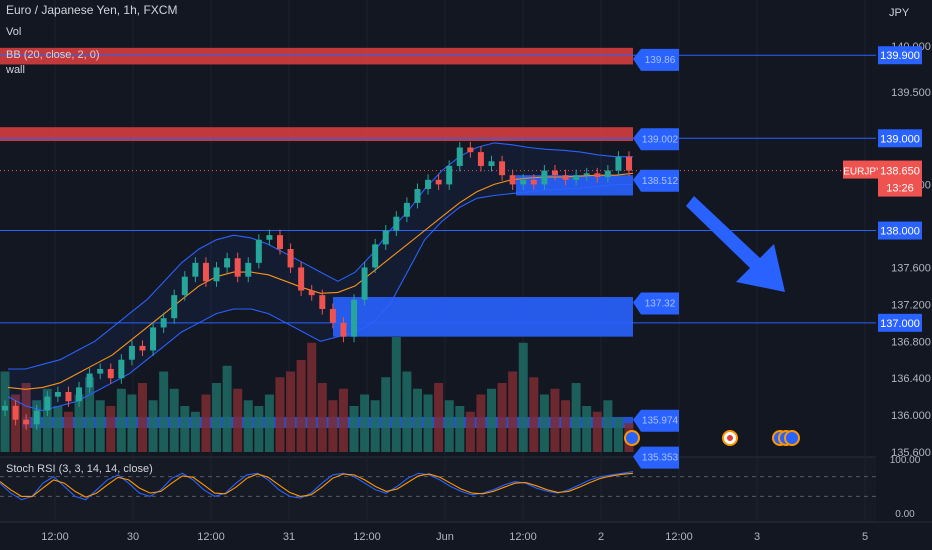 The image size is (932, 550). What do you see at coordinates (656, 258) in the screenshot?
I see `zone-tags: 139.86 139.002 138.512 137.32 135.974 135.353` at bounding box center [656, 258].